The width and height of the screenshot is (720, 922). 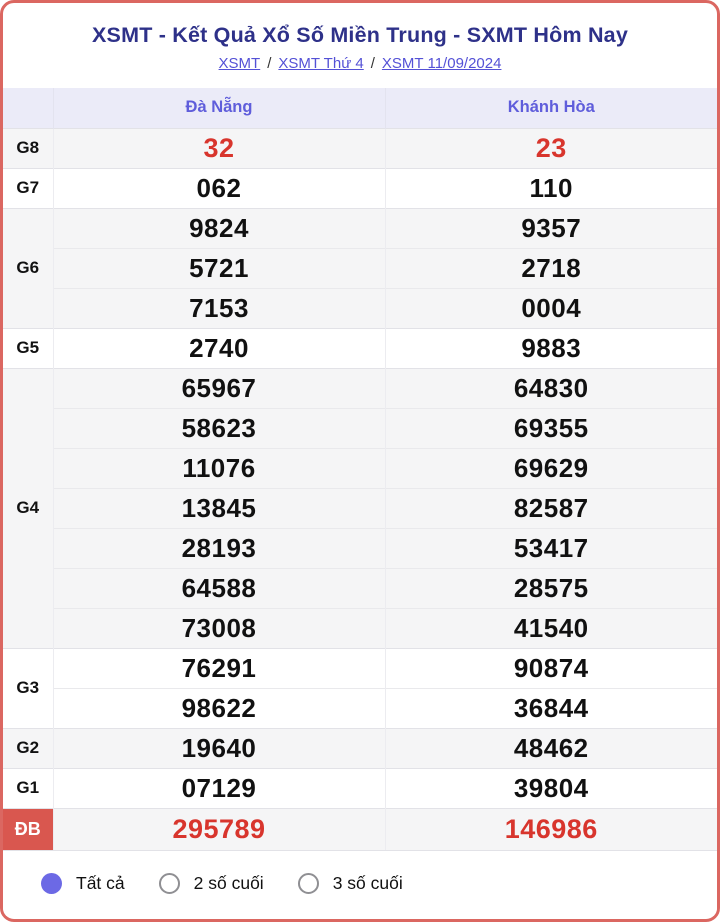 I want to click on prize-label-g7: G7, so click(x=28, y=187).